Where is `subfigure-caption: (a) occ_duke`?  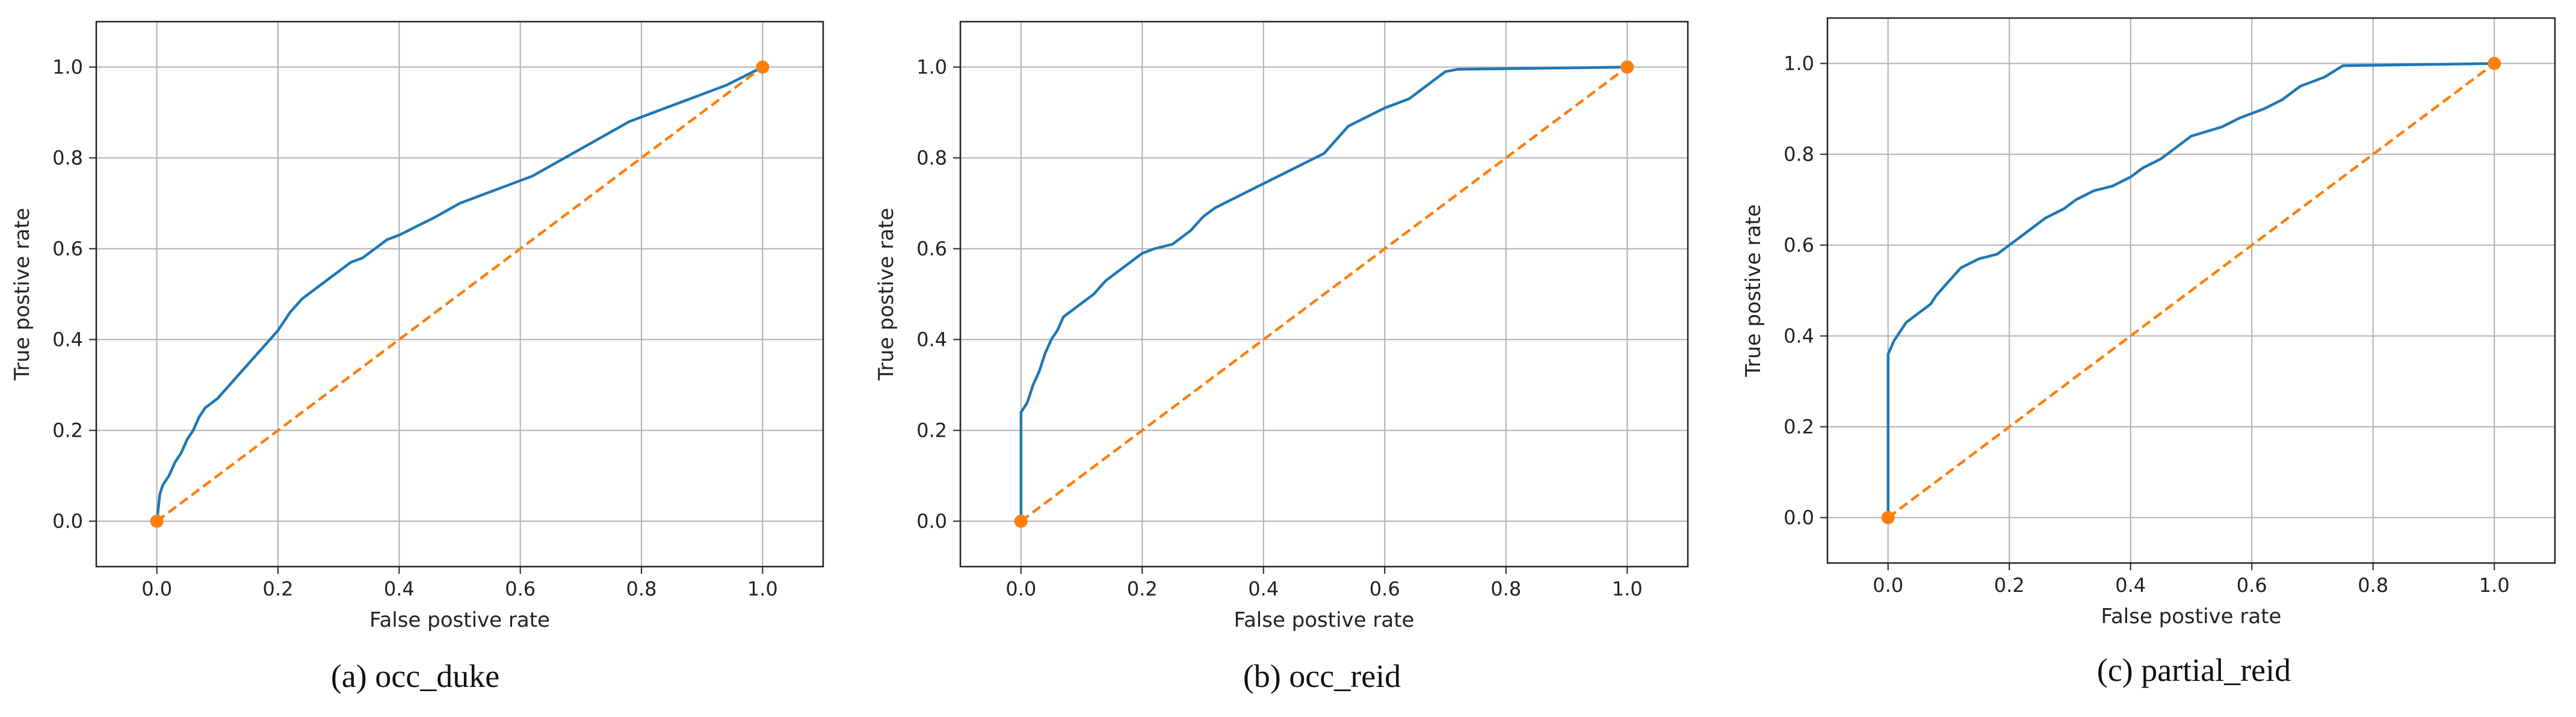 subfigure-caption: (a) occ_duke is located at coordinates (415, 676).